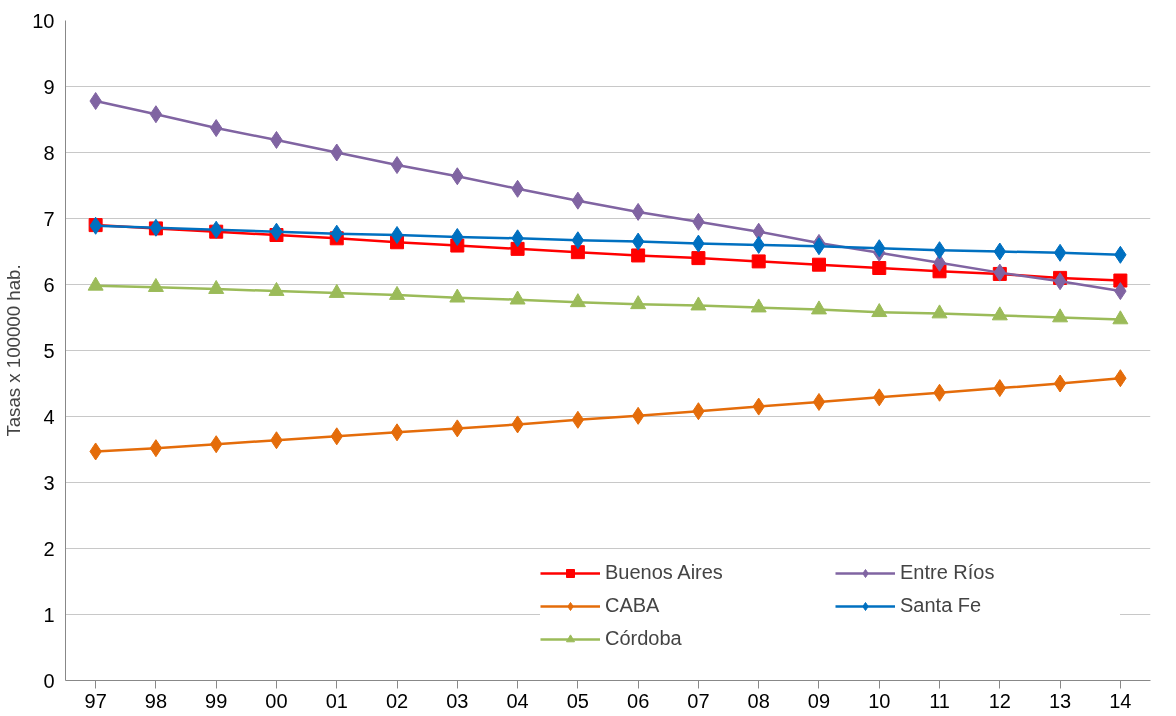  I want to click on legend-label: Buenos Aires, so click(664, 572).